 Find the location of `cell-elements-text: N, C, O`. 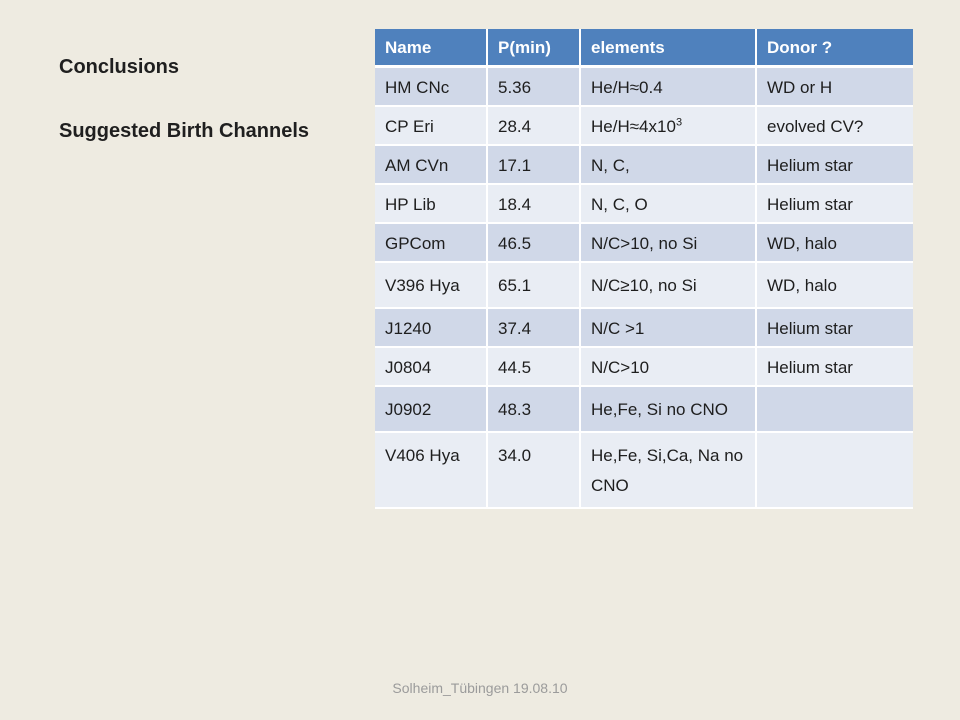

cell-elements-text: N, C, O is located at coordinates (619, 204).